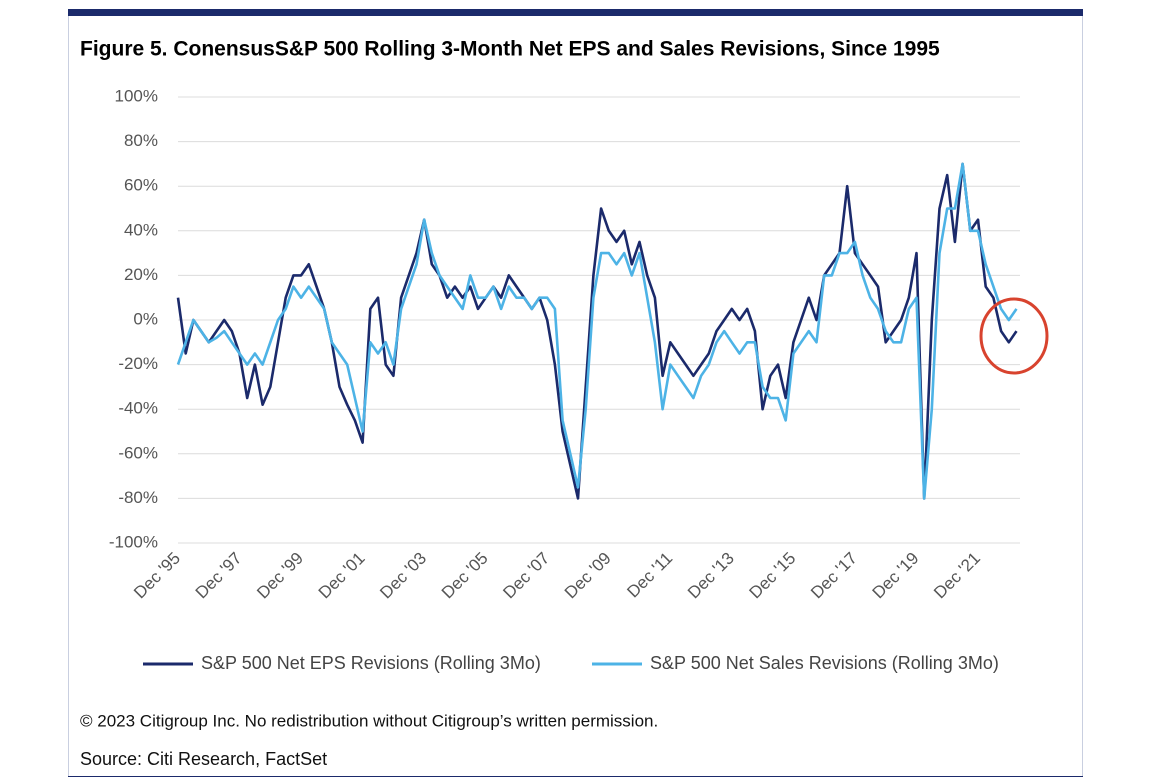  What do you see at coordinates (133, 541) in the screenshot?
I see `y-tick-label: -100%` at bounding box center [133, 541].